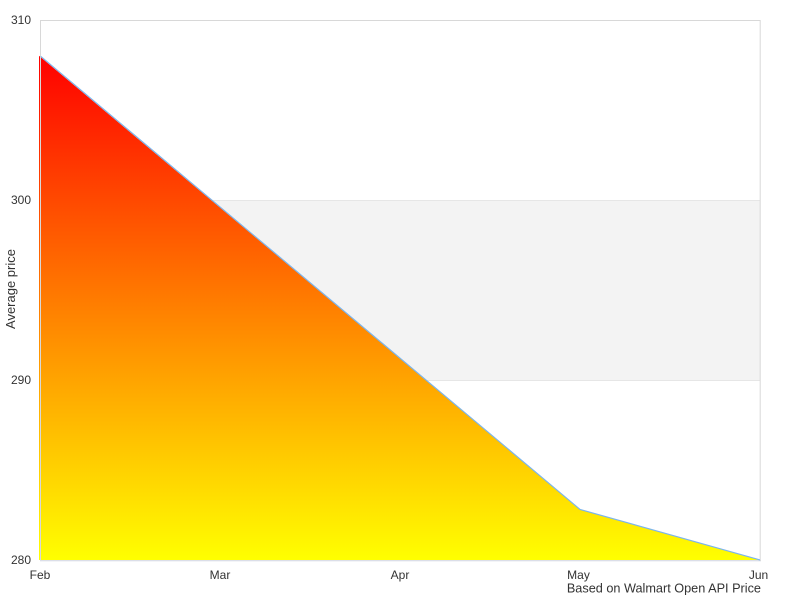  I want to click on svg-text: Average price, so click(10, 289).